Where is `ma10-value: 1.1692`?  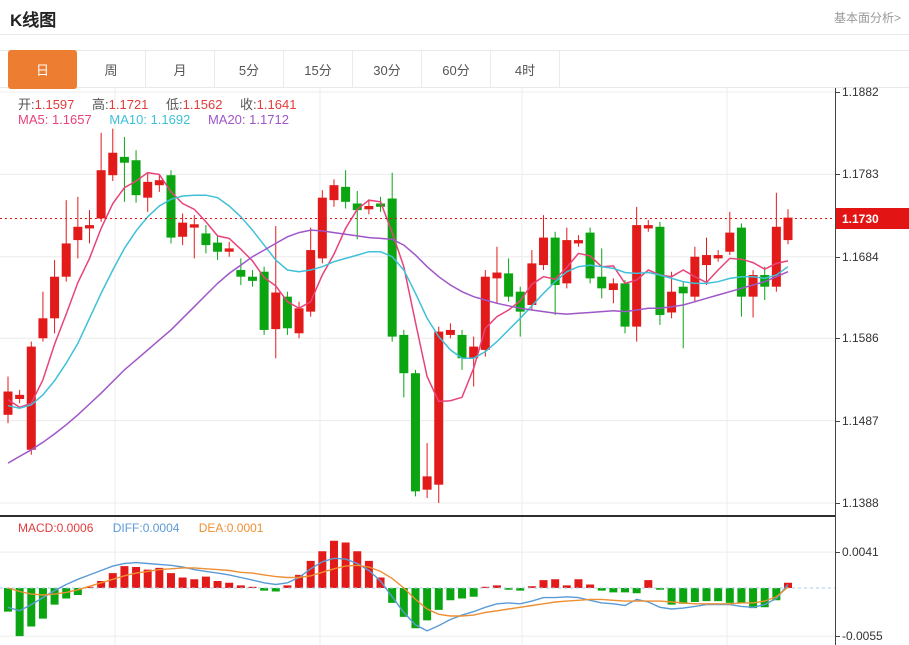
ma10-value: 1.1692 is located at coordinates (170, 119).